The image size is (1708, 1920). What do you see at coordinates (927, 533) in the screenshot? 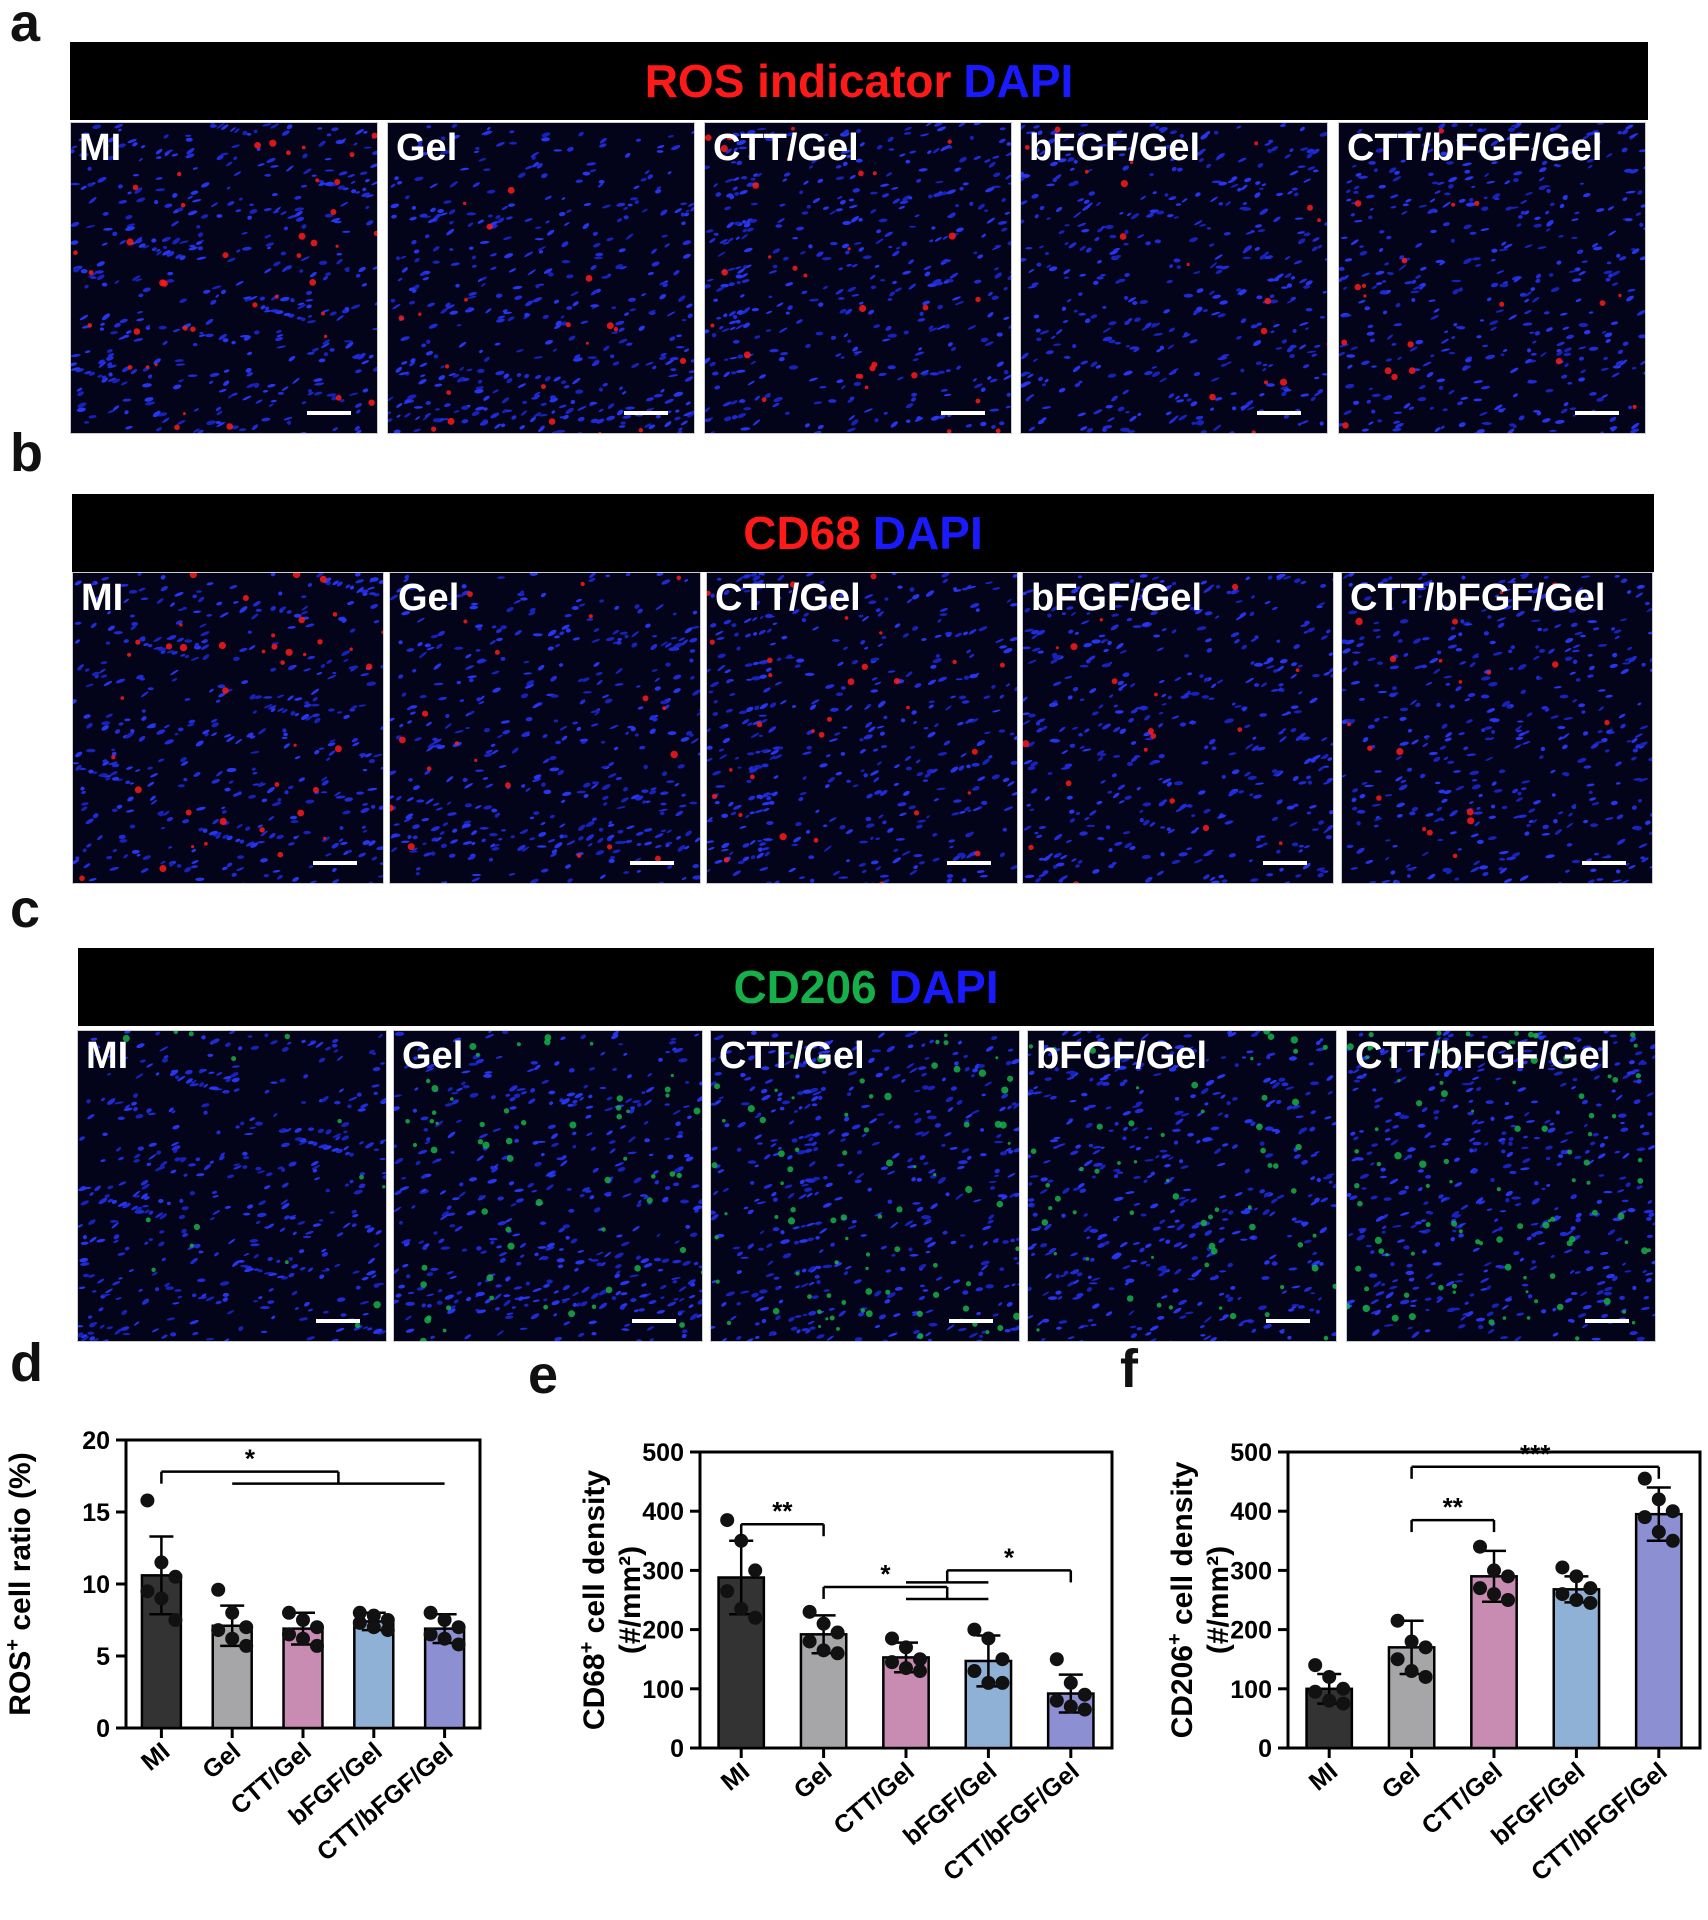
I see `row-b-counterstain: DAPI` at bounding box center [927, 533].